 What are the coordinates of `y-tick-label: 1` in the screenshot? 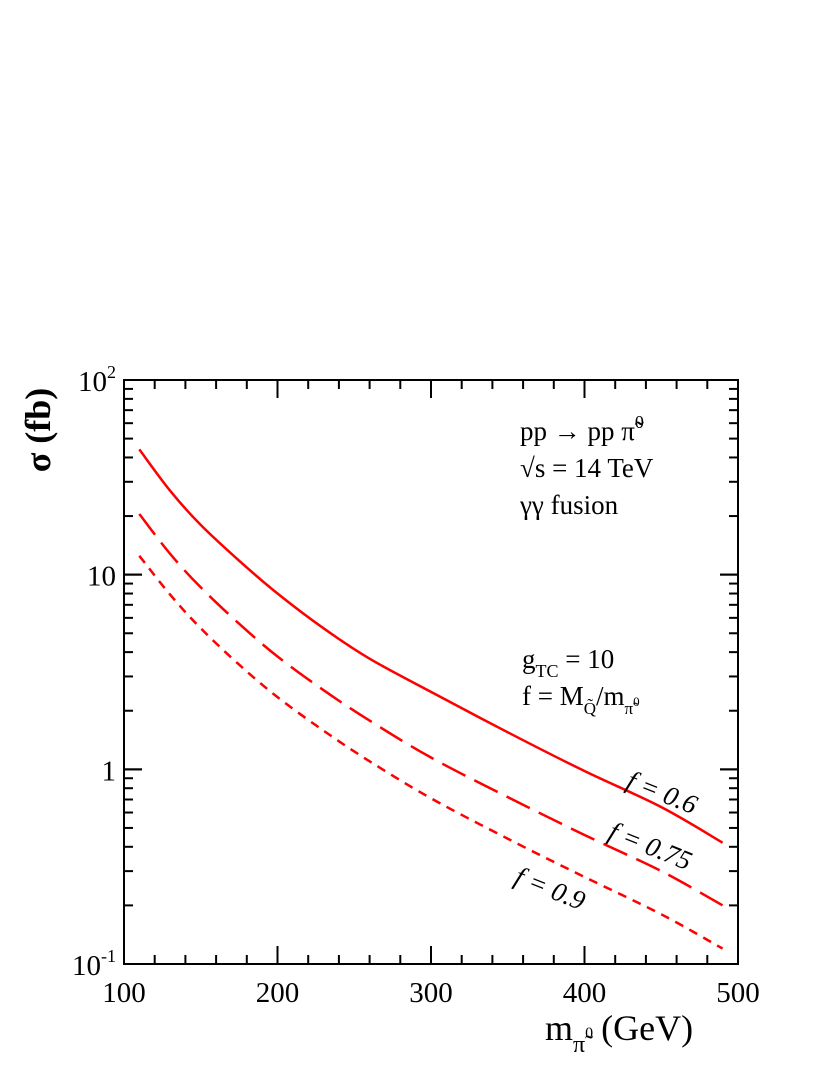 It's located at (109, 771).